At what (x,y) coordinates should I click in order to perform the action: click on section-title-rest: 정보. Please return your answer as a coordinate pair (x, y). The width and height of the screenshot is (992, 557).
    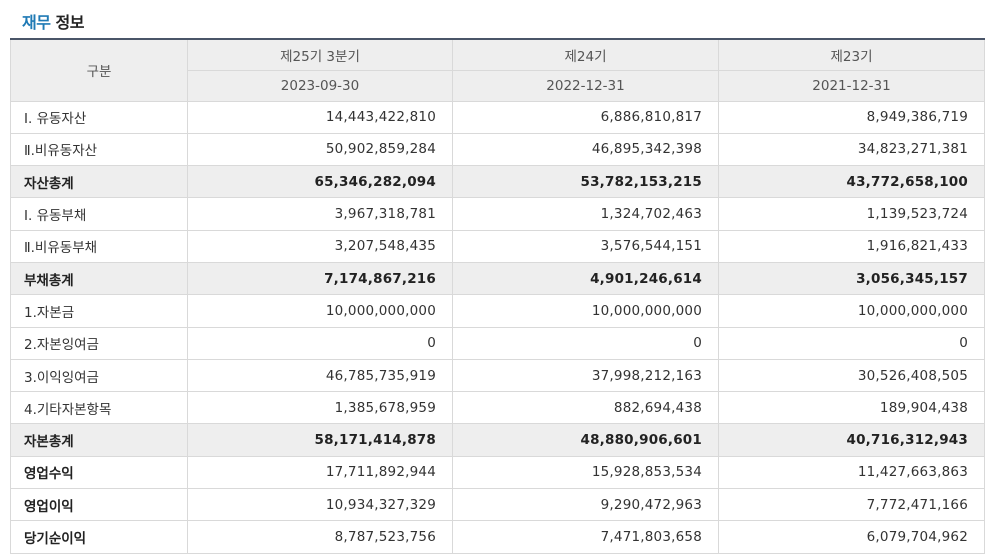
    Looking at the image, I should click on (70, 22).